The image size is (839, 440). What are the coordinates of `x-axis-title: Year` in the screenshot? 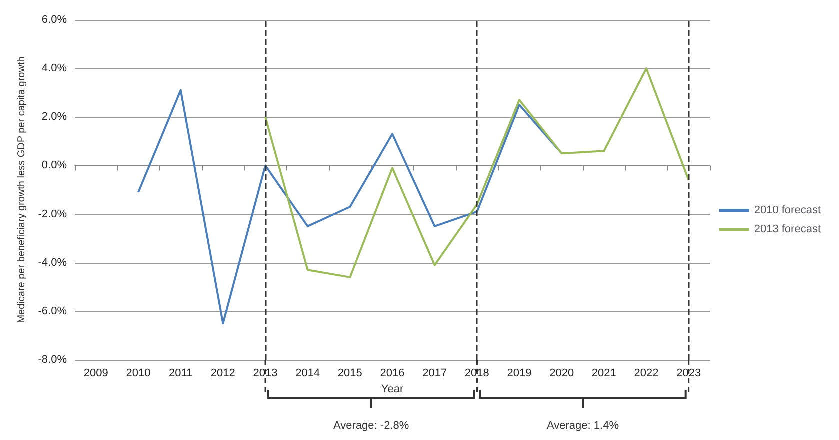 It's located at (392, 390).